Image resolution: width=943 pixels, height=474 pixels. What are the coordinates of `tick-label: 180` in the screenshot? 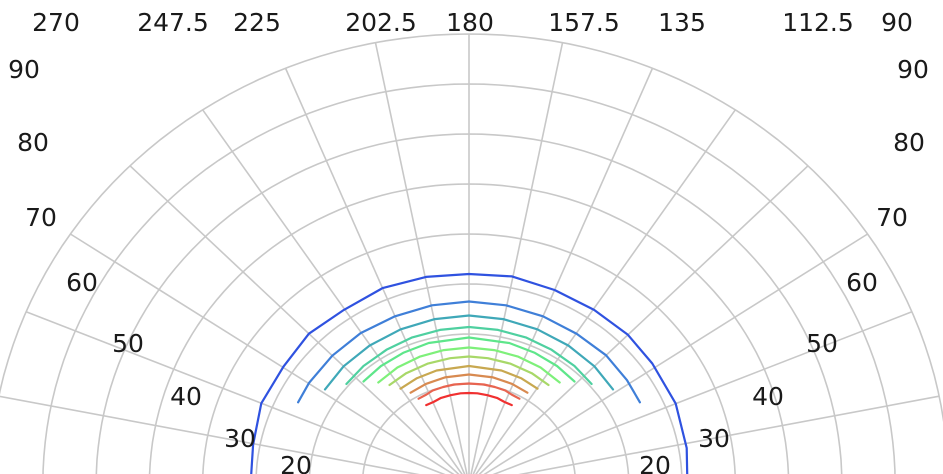 It's located at (470, 22).